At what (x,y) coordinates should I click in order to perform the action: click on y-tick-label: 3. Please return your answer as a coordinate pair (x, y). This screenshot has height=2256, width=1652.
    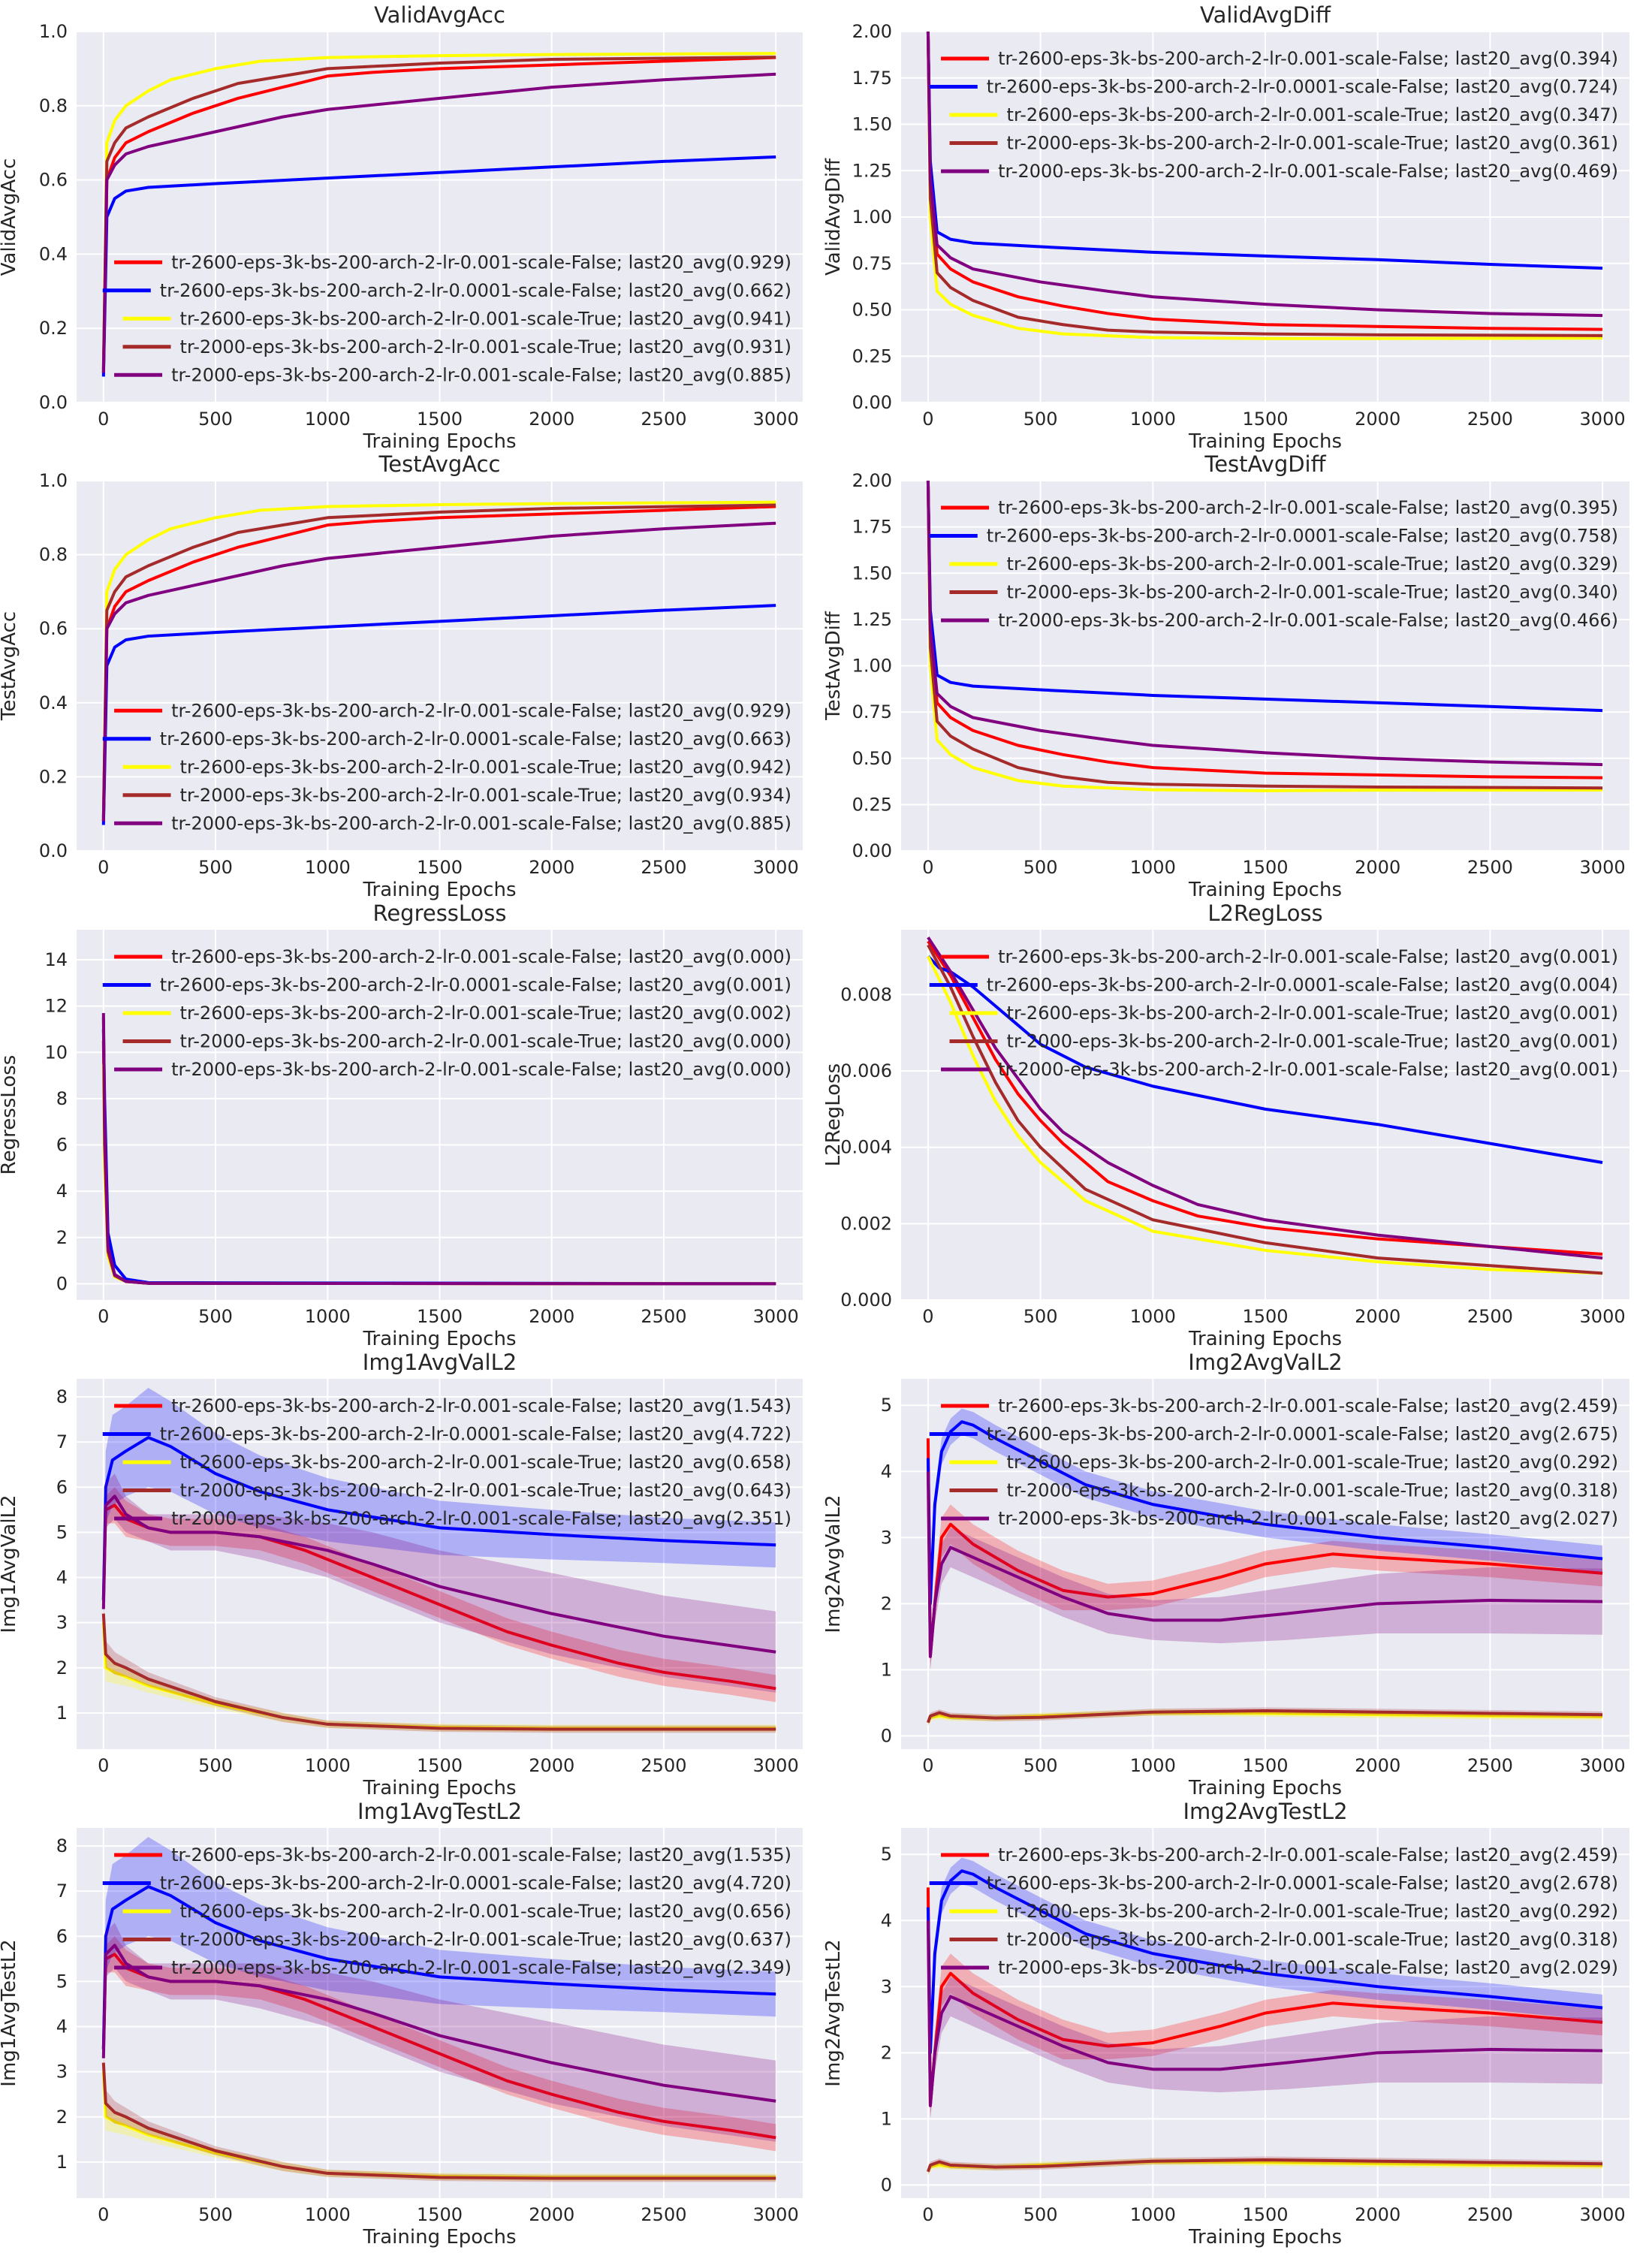
    Looking at the image, I should click on (62, 2072).